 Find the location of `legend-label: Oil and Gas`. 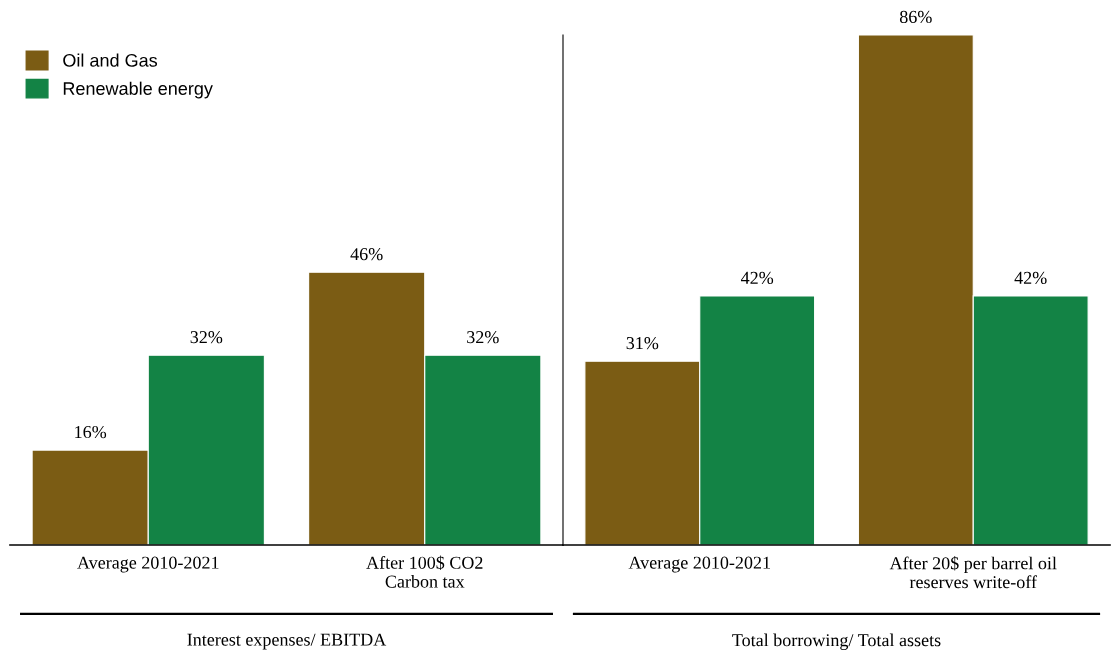

legend-label: Oil and Gas is located at coordinates (110, 60).